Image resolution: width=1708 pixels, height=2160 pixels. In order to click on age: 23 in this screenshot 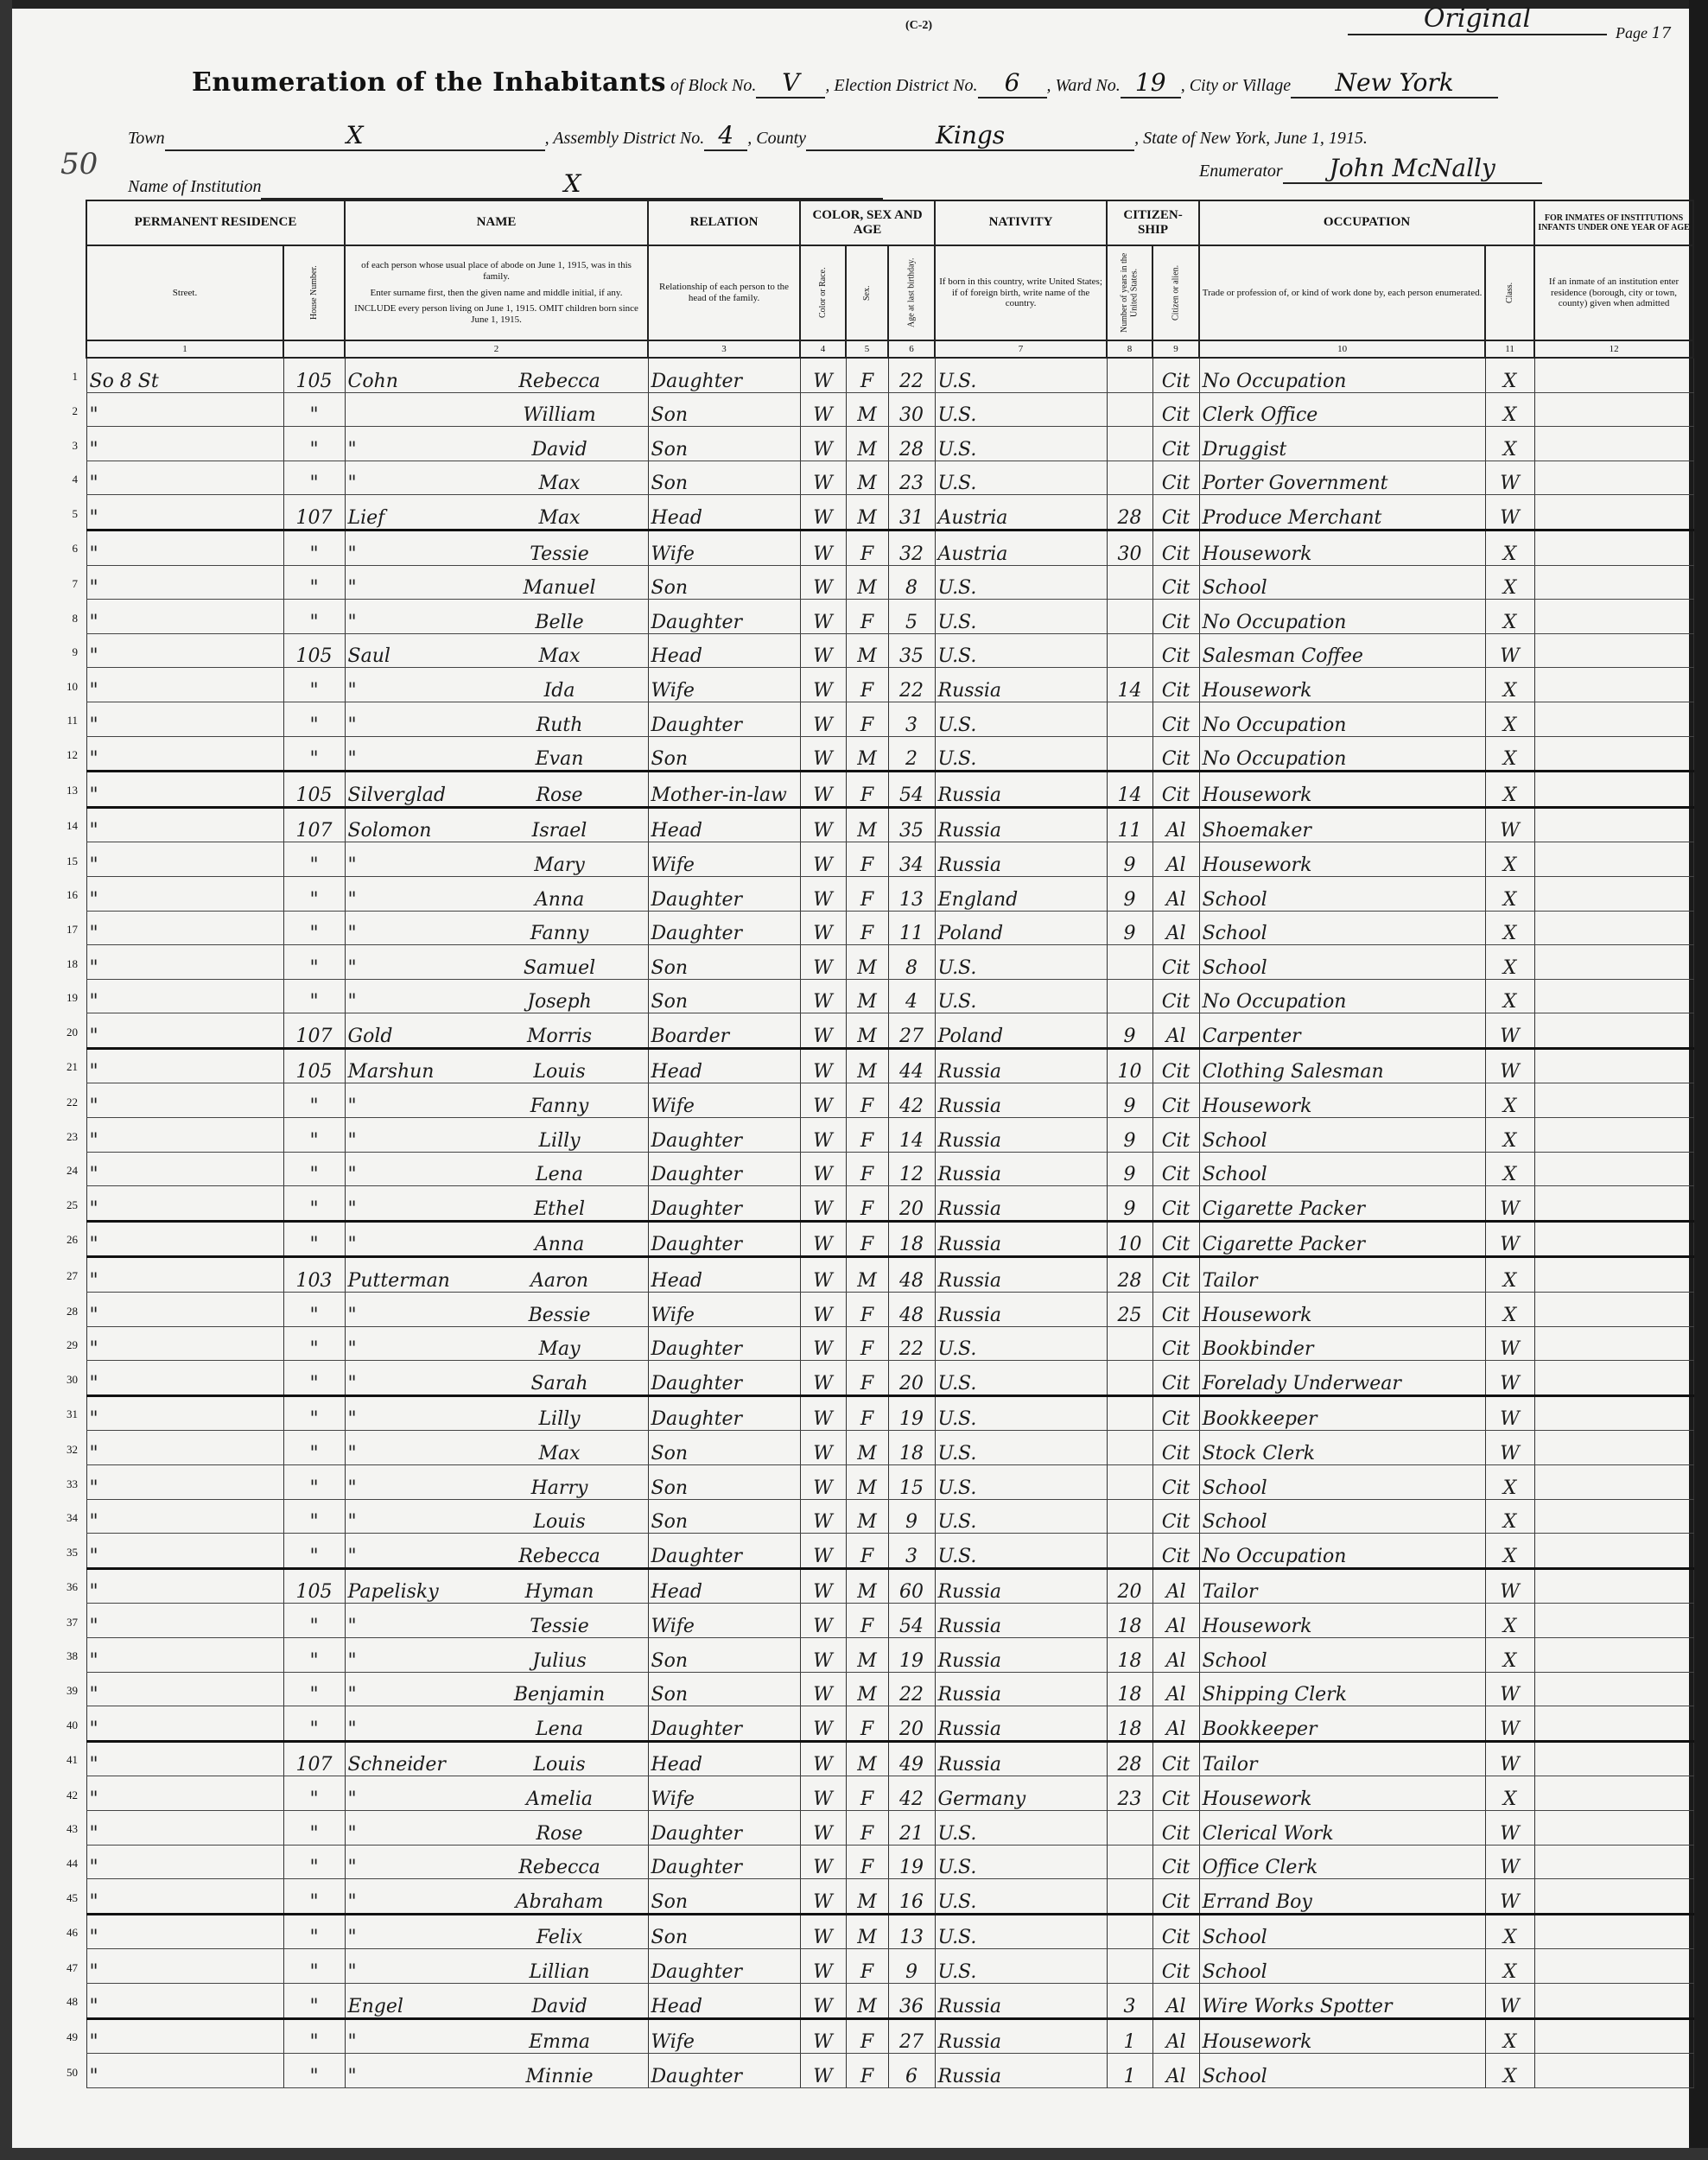, I will do `click(911, 478)`.